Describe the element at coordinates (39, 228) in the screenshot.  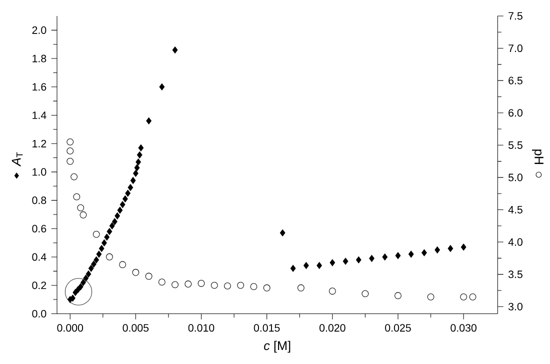
I see `y-tick-label: 0.6` at that location.